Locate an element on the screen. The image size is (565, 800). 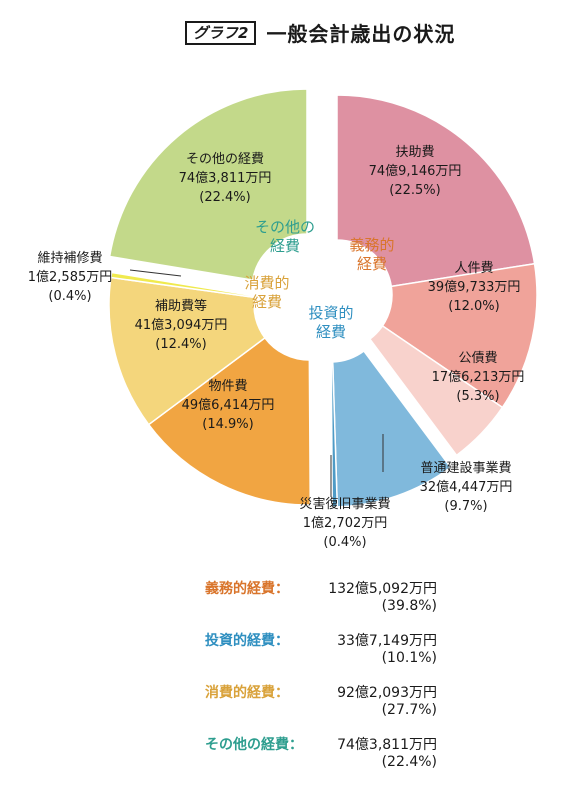
slice-amount: 1億2,702万円 is located at coordinates (345, 523).